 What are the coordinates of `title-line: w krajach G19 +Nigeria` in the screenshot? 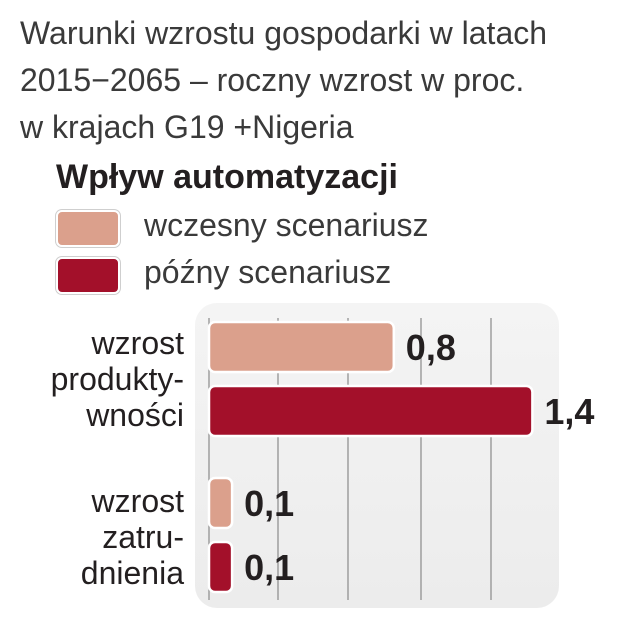 It's located at (187, 127).